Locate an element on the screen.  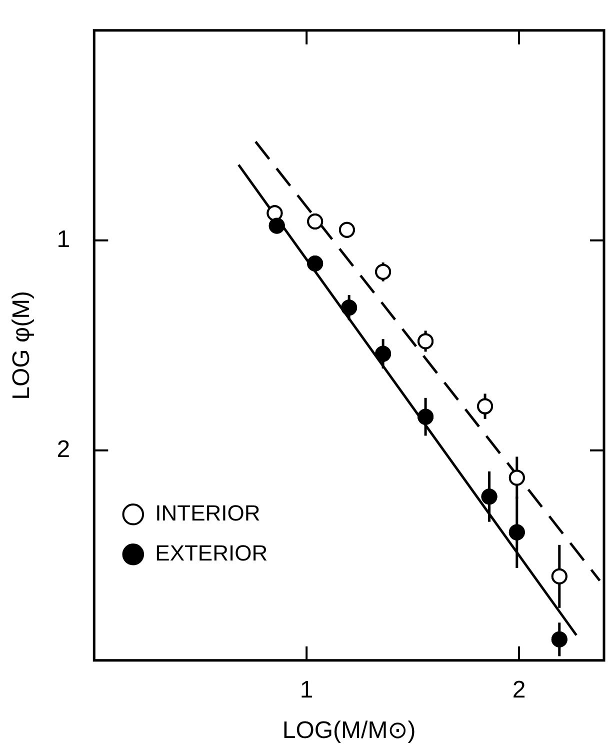
y-axis-title: LOG φ(M) is located at coordinates (22, 345).